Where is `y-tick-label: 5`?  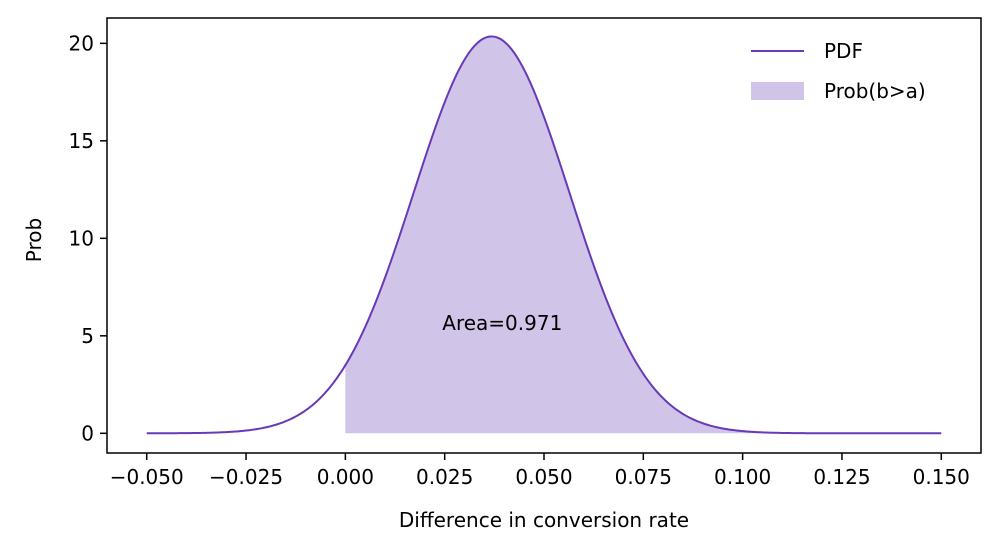
y-tick-label: 5 is located at coordinates (87, 336).